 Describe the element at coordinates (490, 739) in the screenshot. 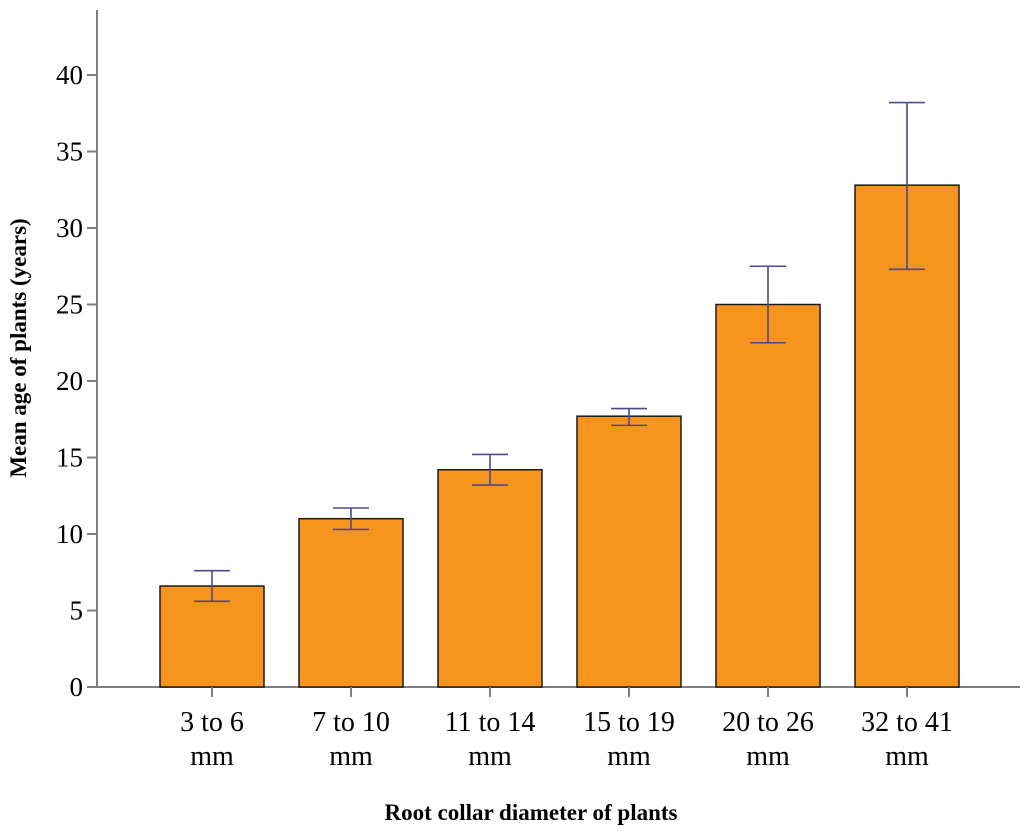

I see `x-tick-label: 11 to 14 mm` at that location.